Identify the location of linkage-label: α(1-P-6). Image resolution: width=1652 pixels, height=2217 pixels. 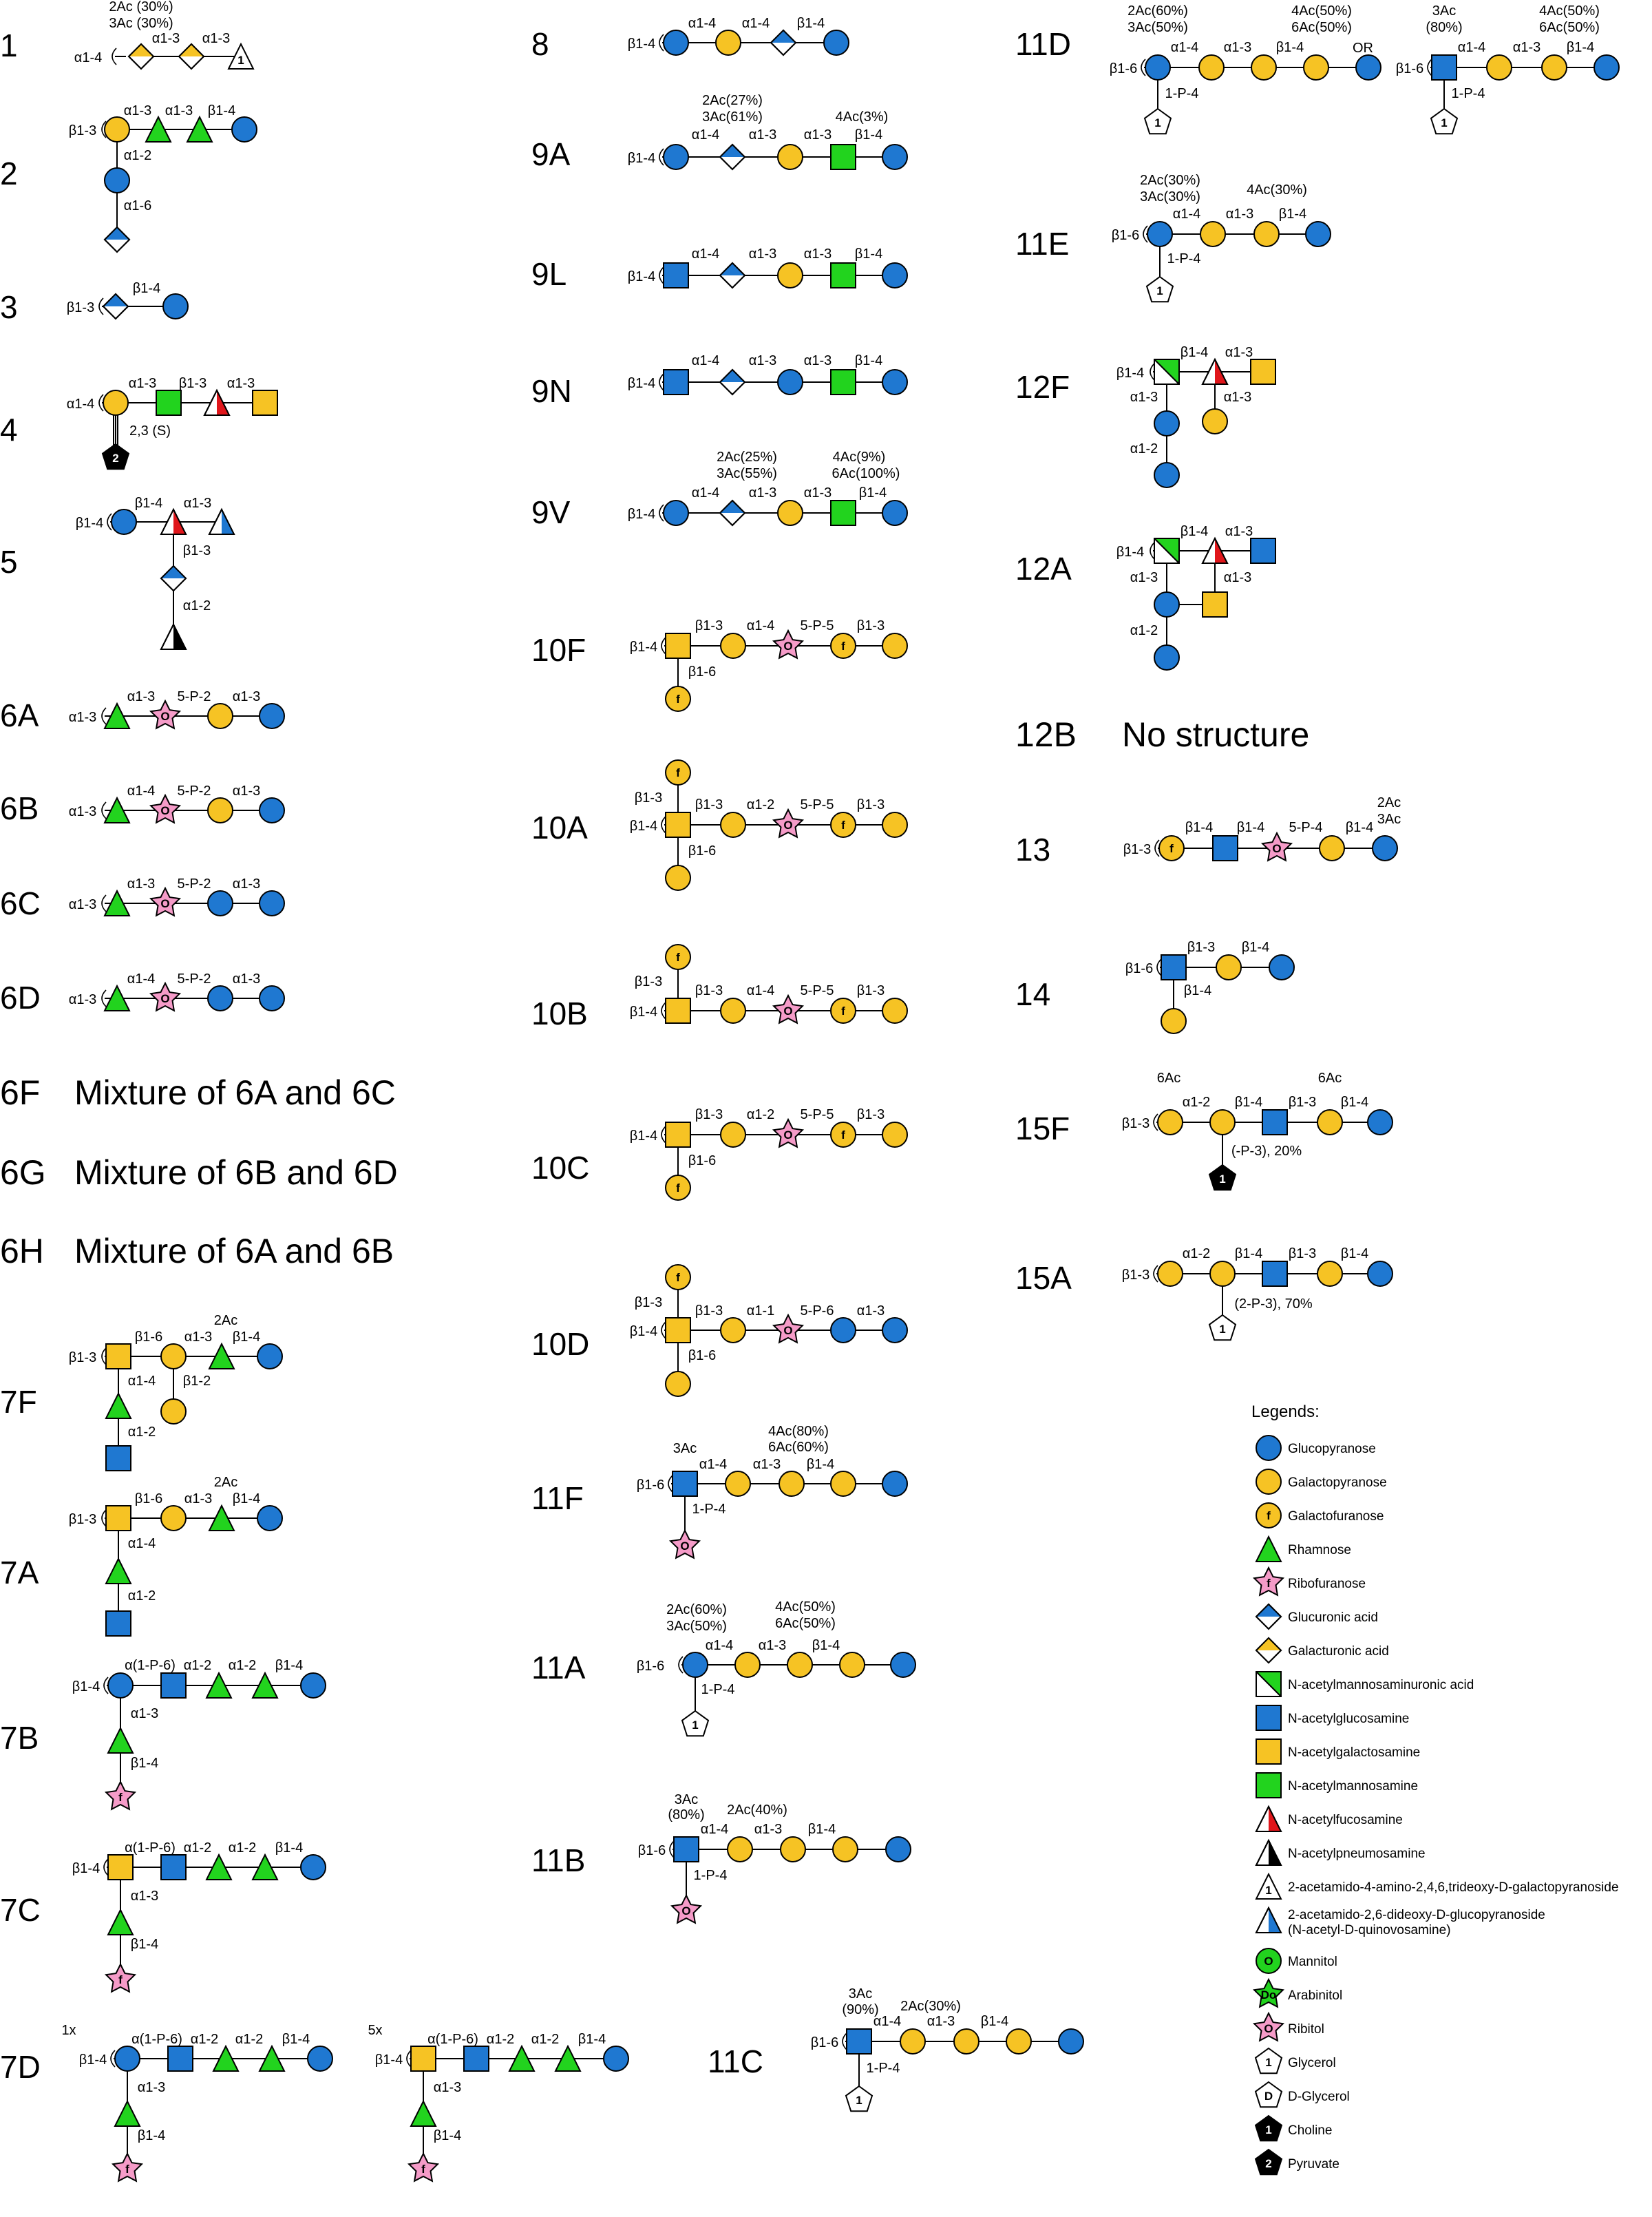
(453, 2039).